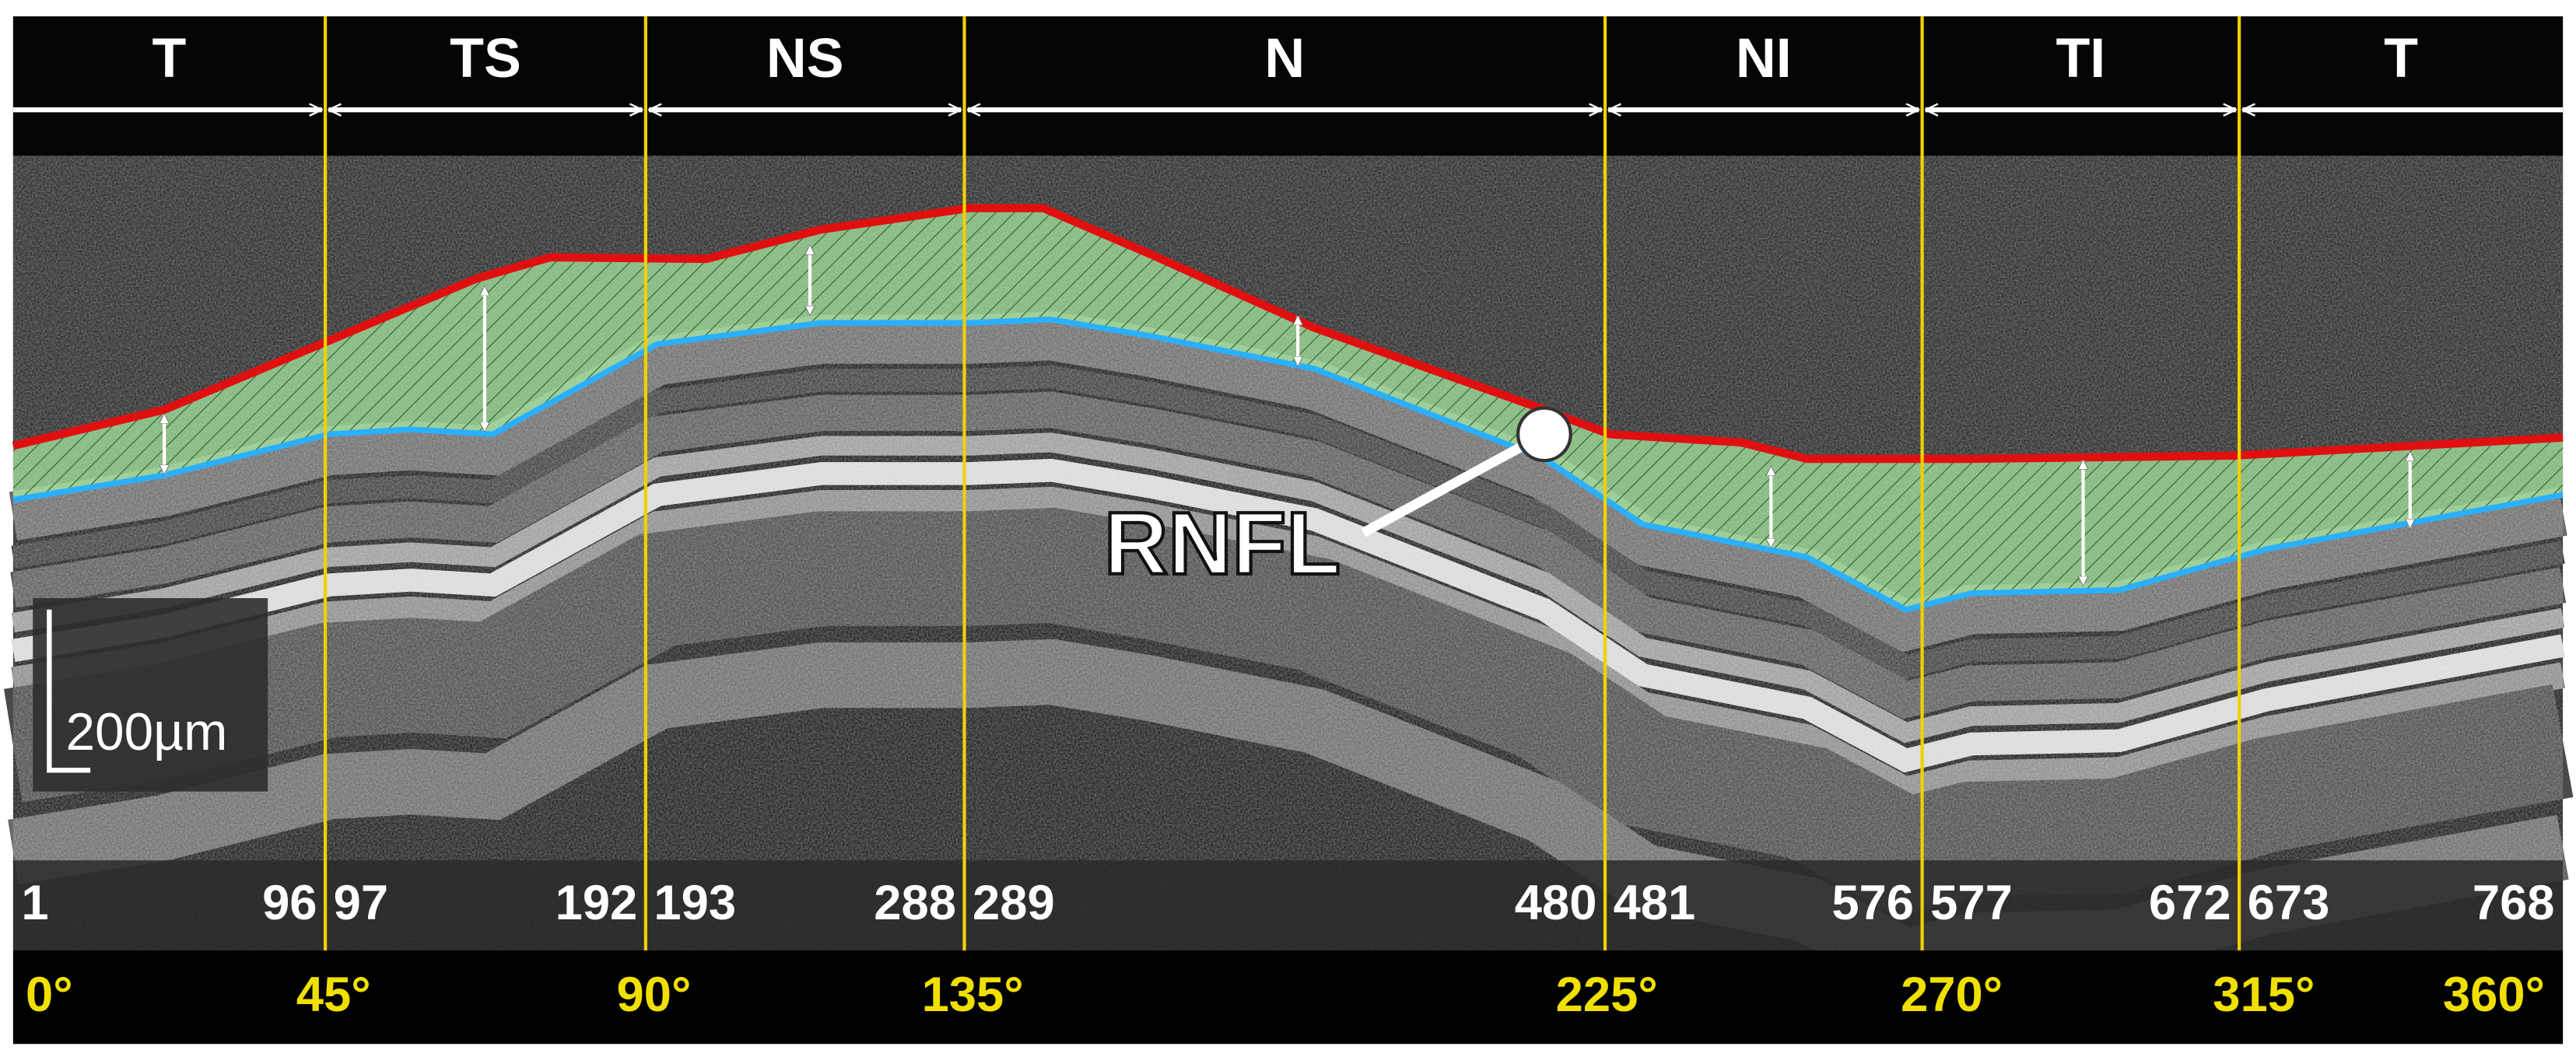 The width and height of the screenshot is (2576, 1057). What do you see at coordinates (654, 995) in the screenshot?
I see `degree-label: 90°` at bounding box center [654, 995].